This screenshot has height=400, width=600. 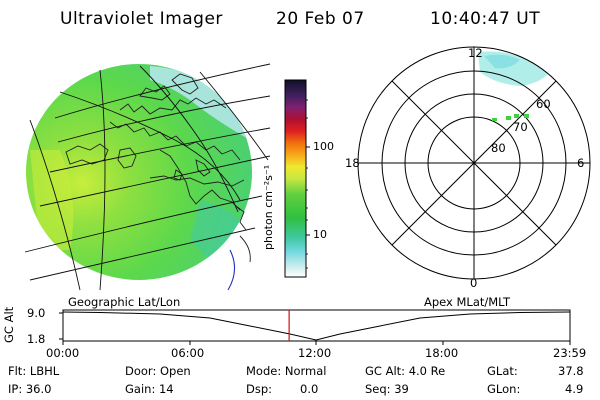 I want to click on altitude-ytick-1-8: 1.8, so click(x=36, y=339).